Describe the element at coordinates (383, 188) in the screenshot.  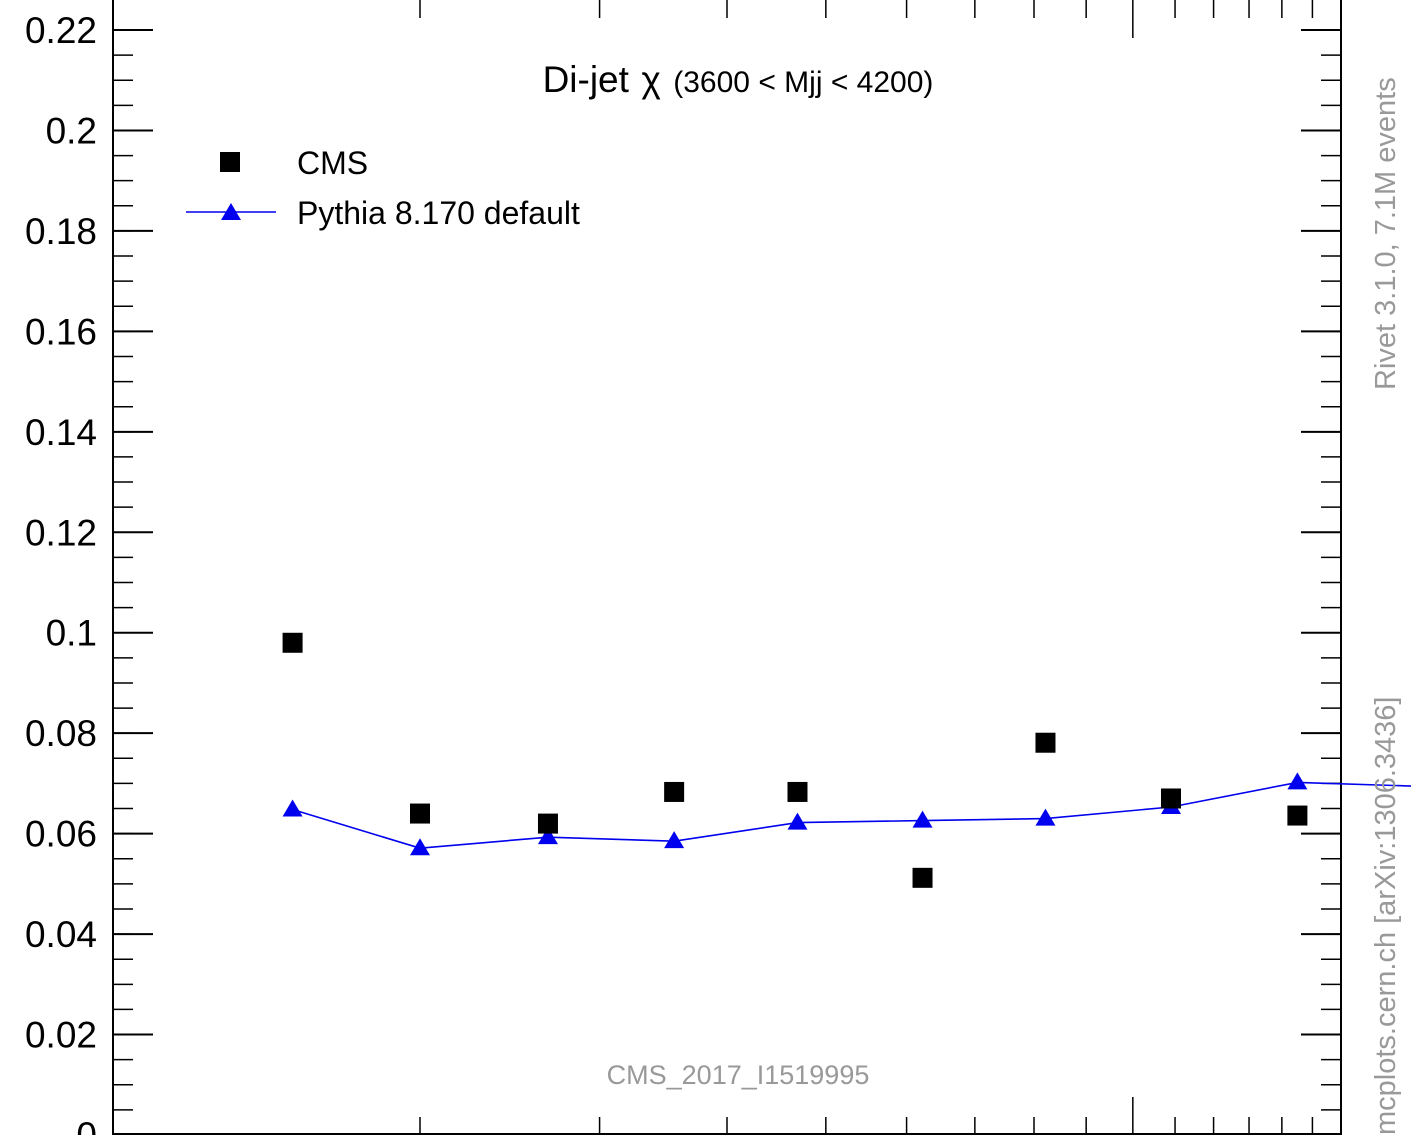
I see `legend: CMS Pythia 8.170 default` at that location.